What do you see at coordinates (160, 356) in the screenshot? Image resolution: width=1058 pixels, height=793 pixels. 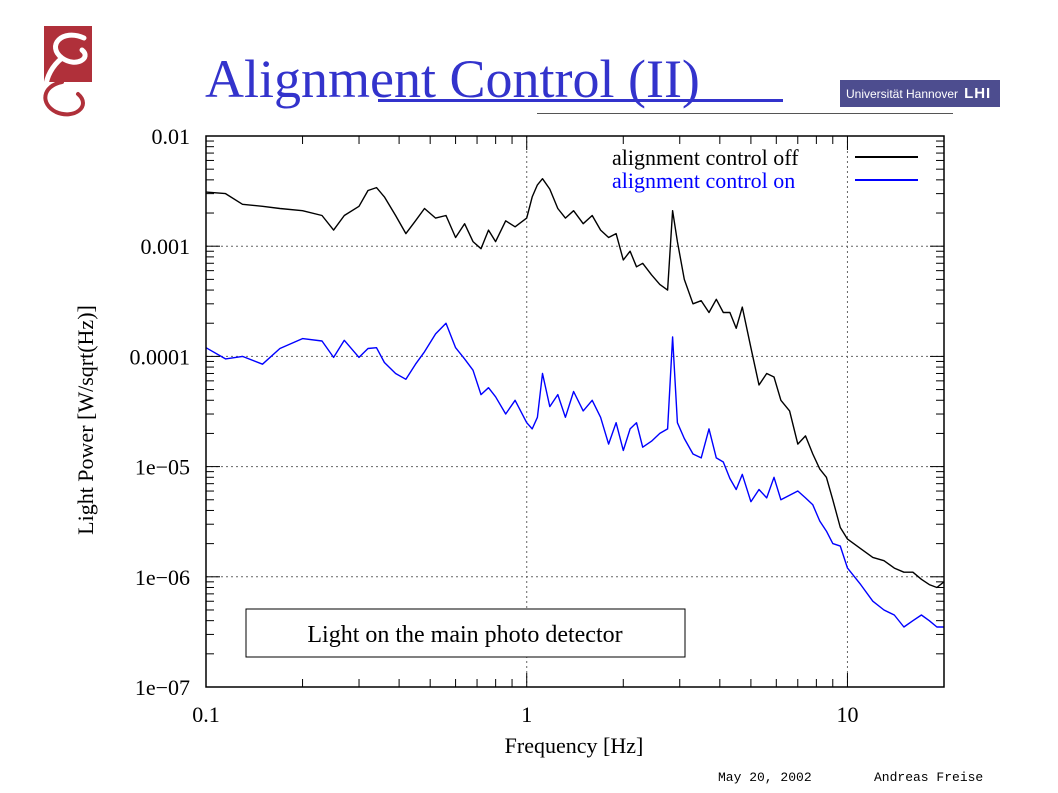 I see `y-tick-label: 0.0001` at bounding box center [160, 356].